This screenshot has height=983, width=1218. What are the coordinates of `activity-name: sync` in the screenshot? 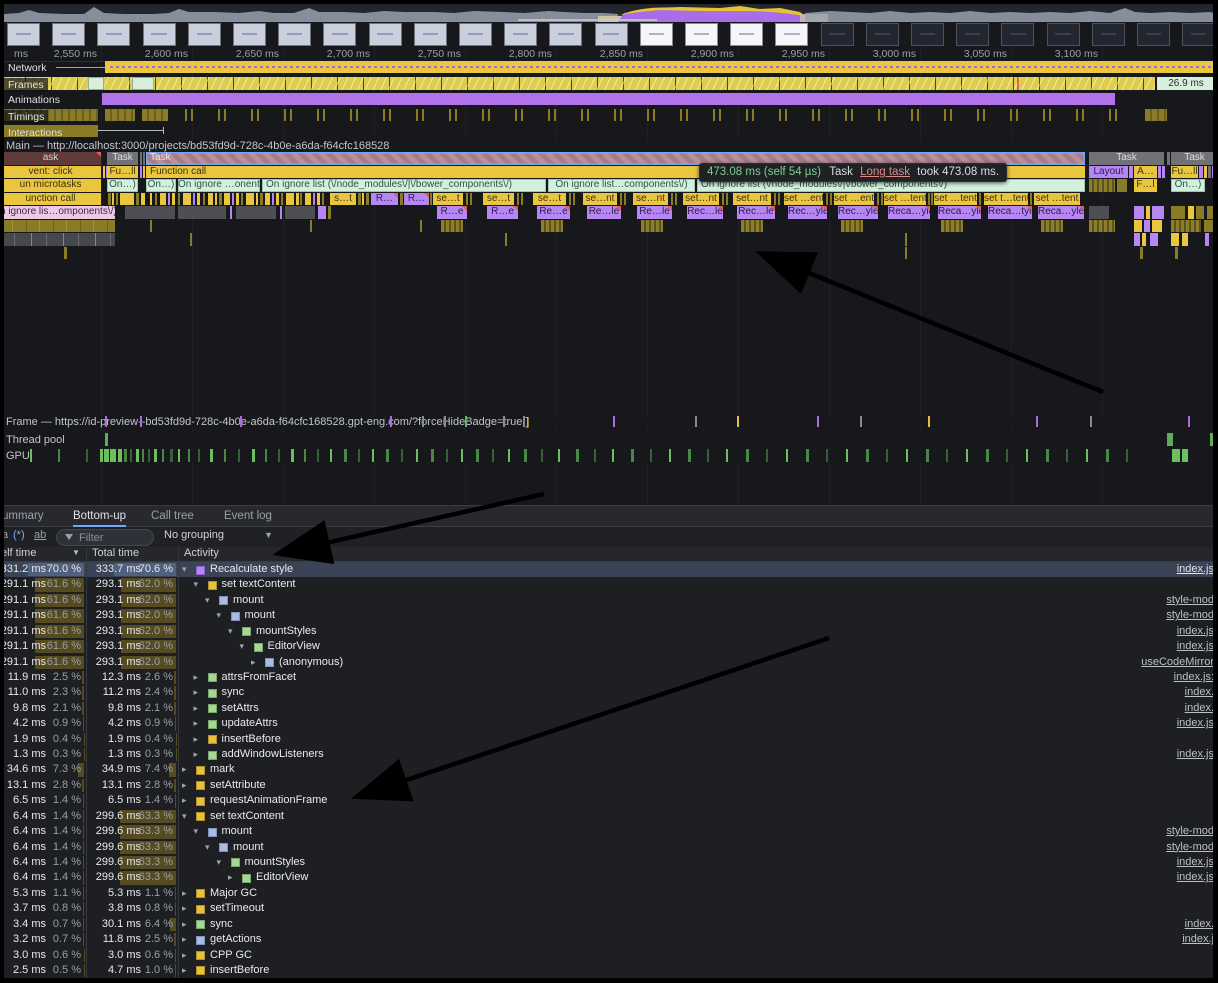 It's located at (221, 923).